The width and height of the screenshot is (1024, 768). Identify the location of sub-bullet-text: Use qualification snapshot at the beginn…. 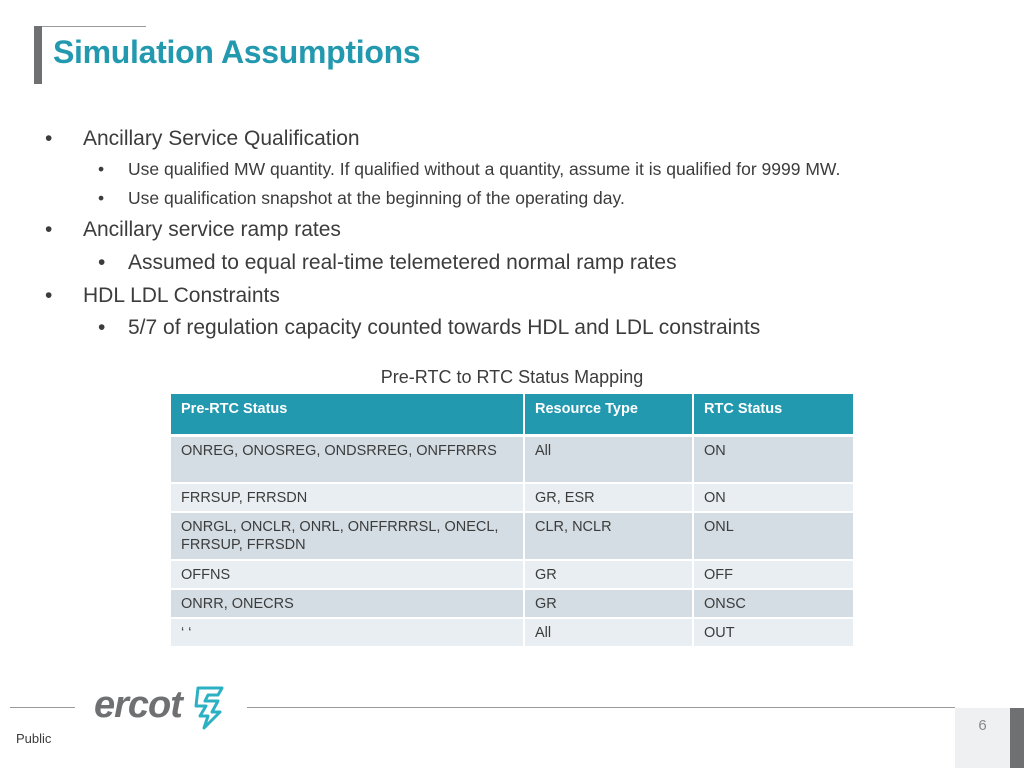
(376, 198).